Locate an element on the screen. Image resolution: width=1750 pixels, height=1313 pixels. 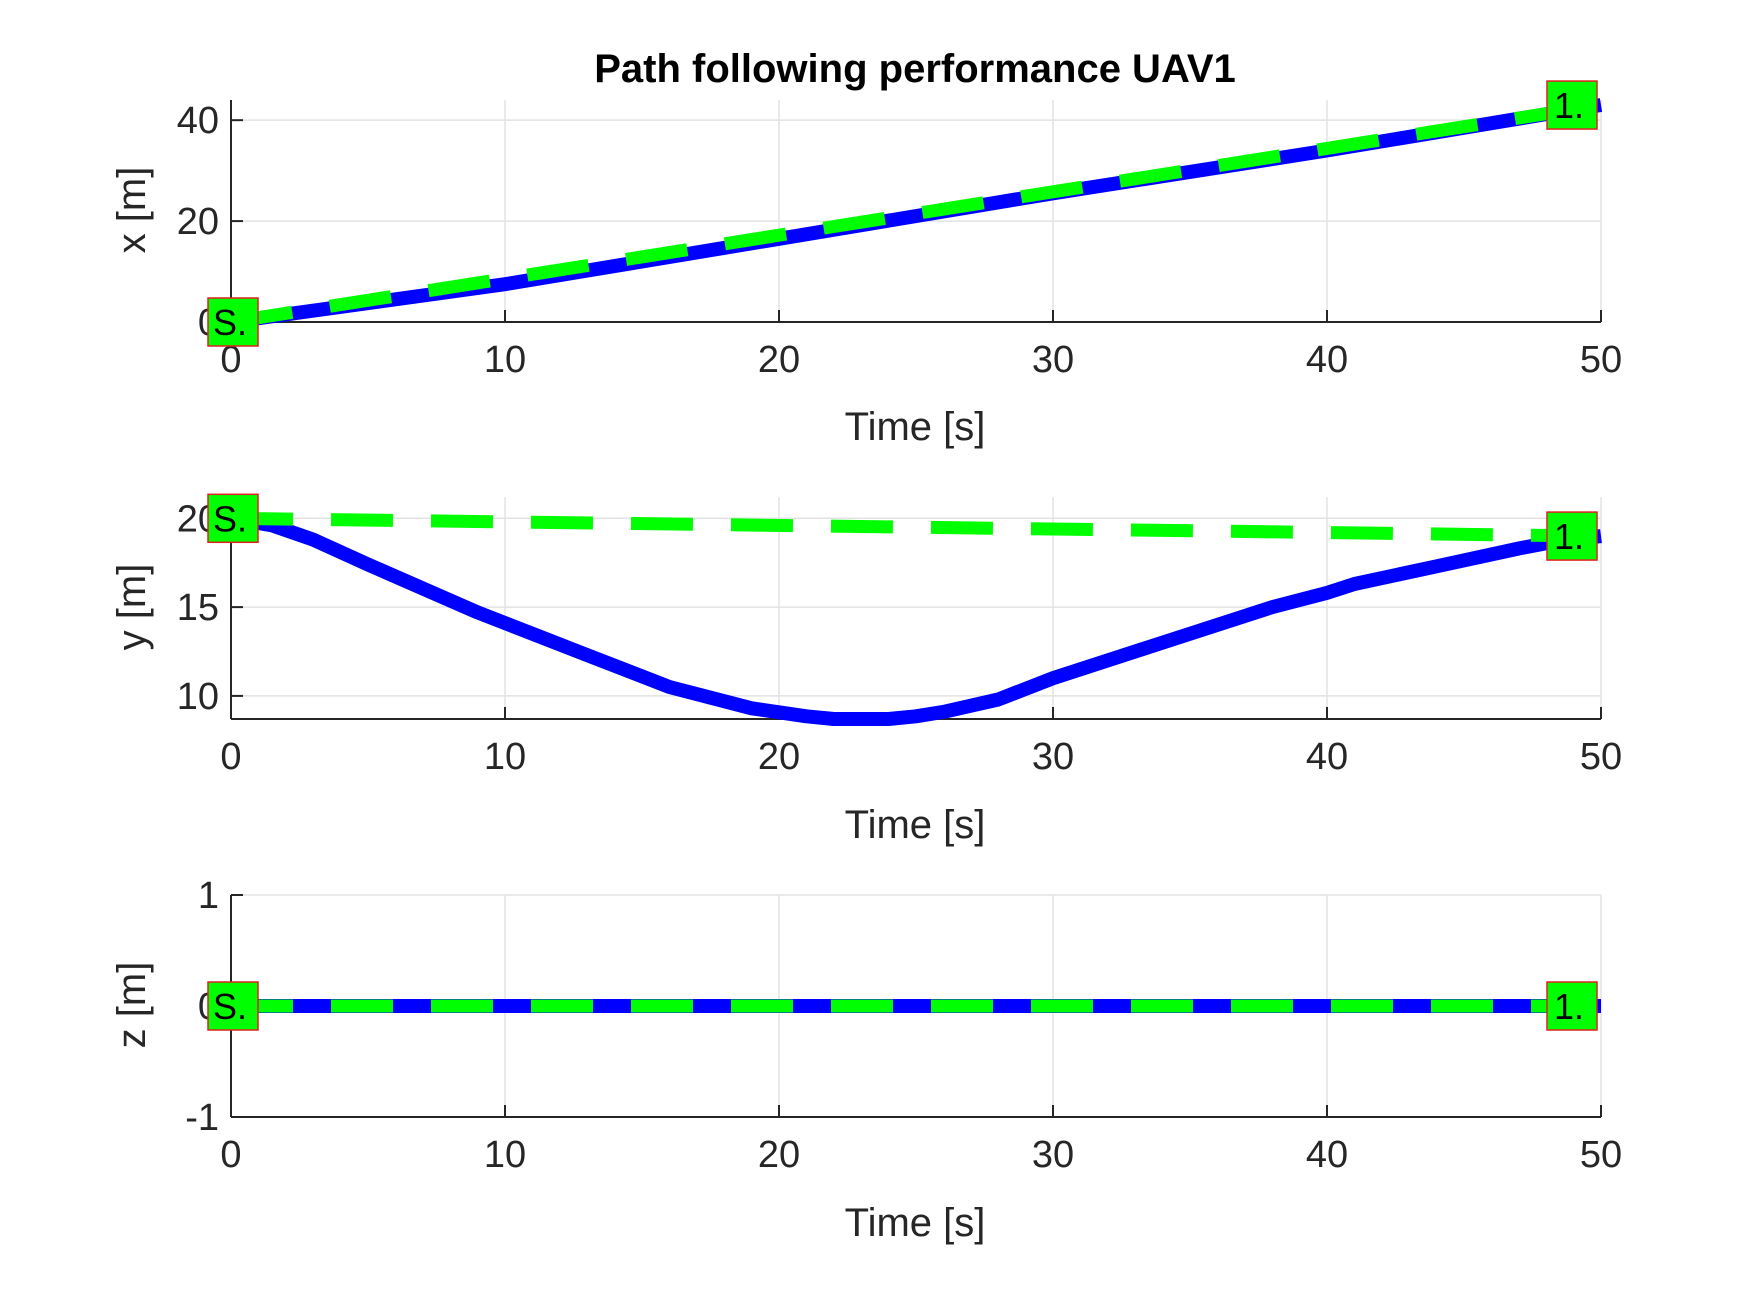
y-axis-label: y [m] is located at coordinates (132, 607).